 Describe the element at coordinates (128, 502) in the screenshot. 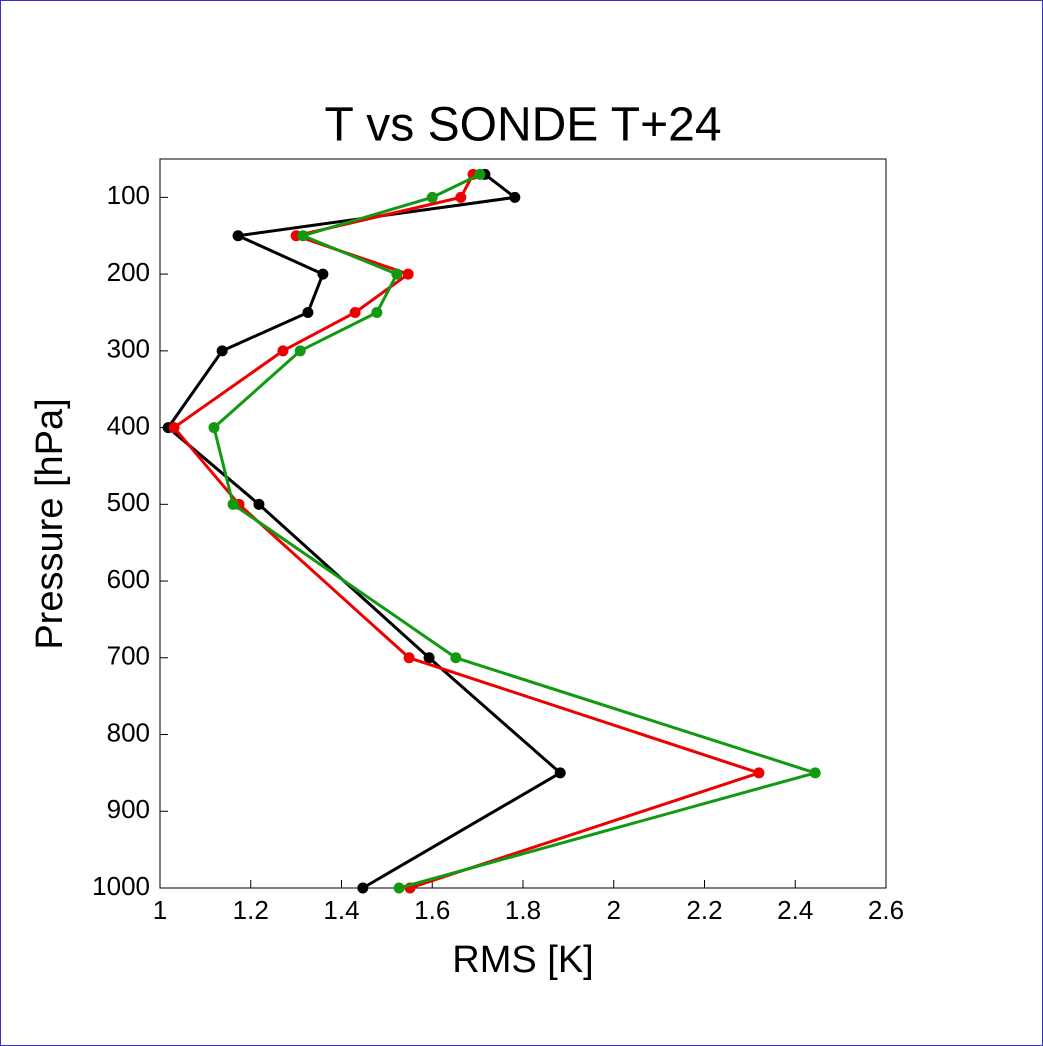

I see `y-tick-label: 500` at that location.